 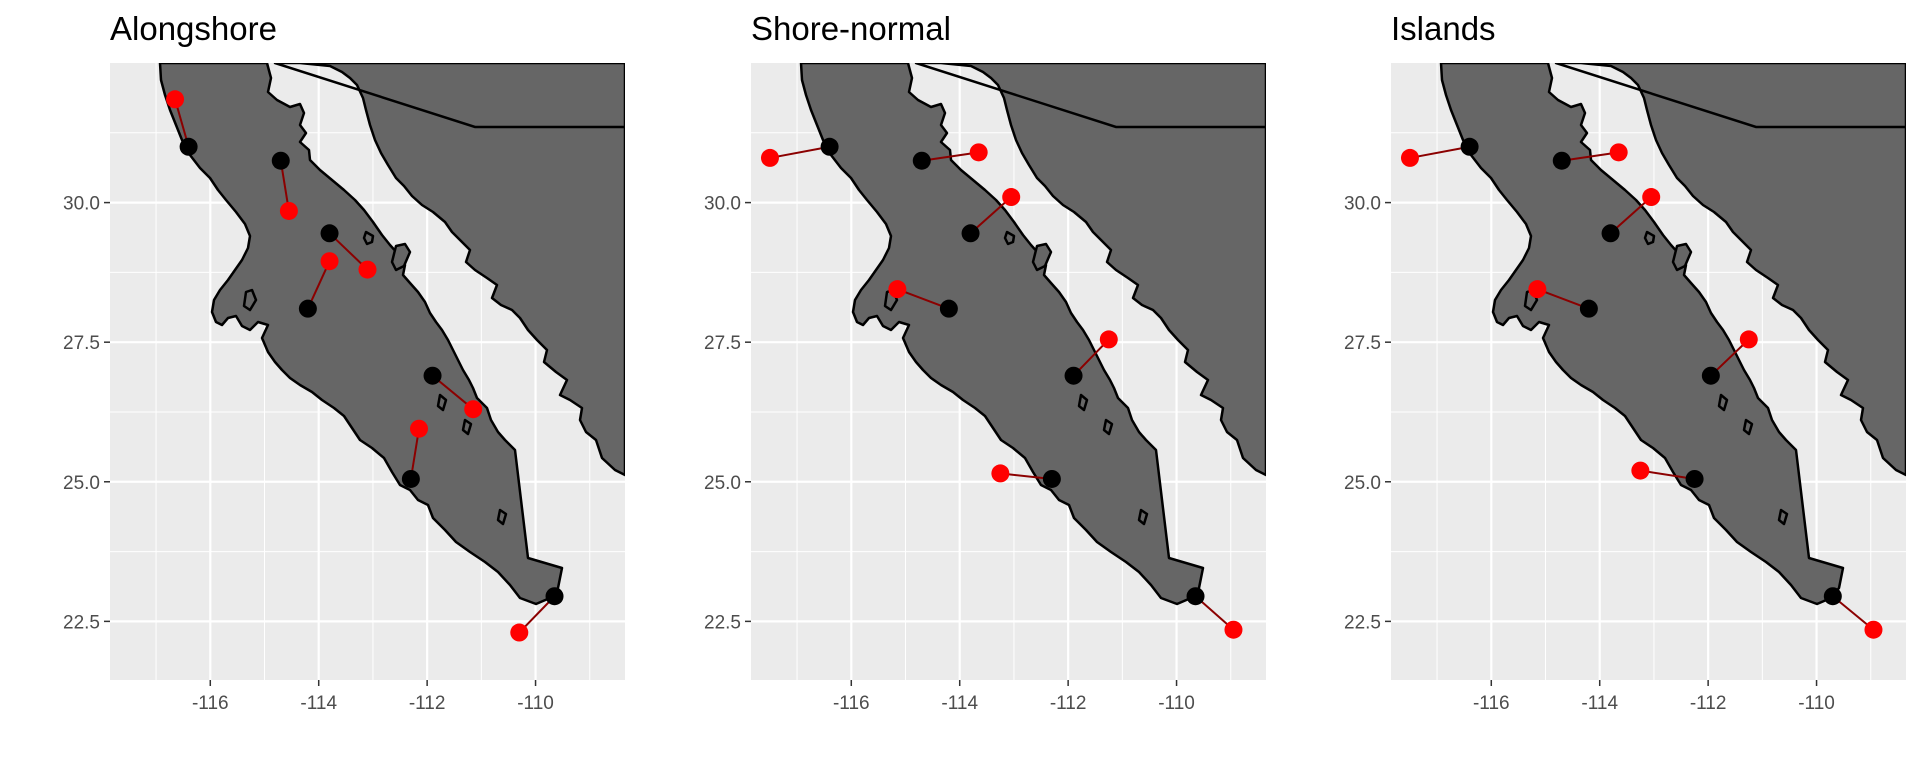 What do you see at coordinates (851, 28) in the screenshot?
I see `panel-title: Shore-normal` at bounding box center [851, 28].